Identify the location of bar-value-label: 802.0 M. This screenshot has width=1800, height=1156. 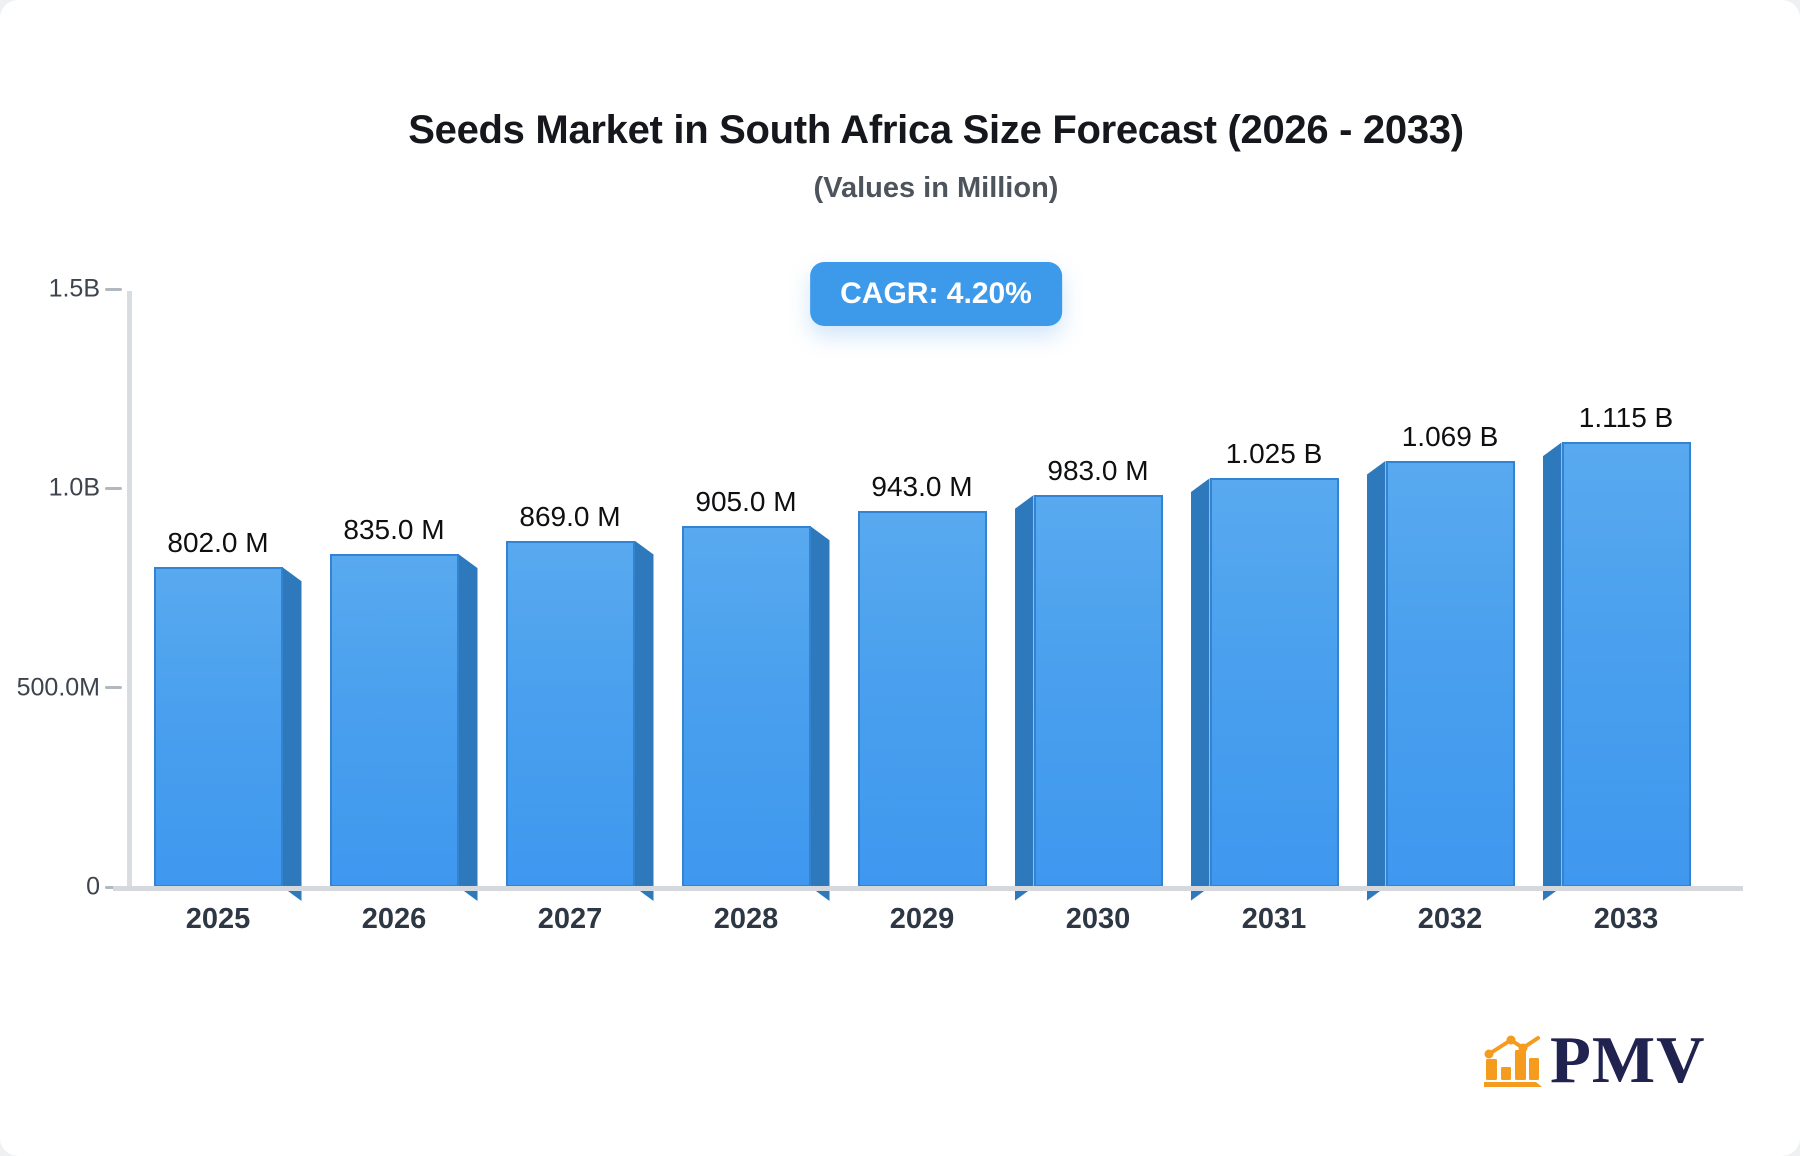
(218, 543).